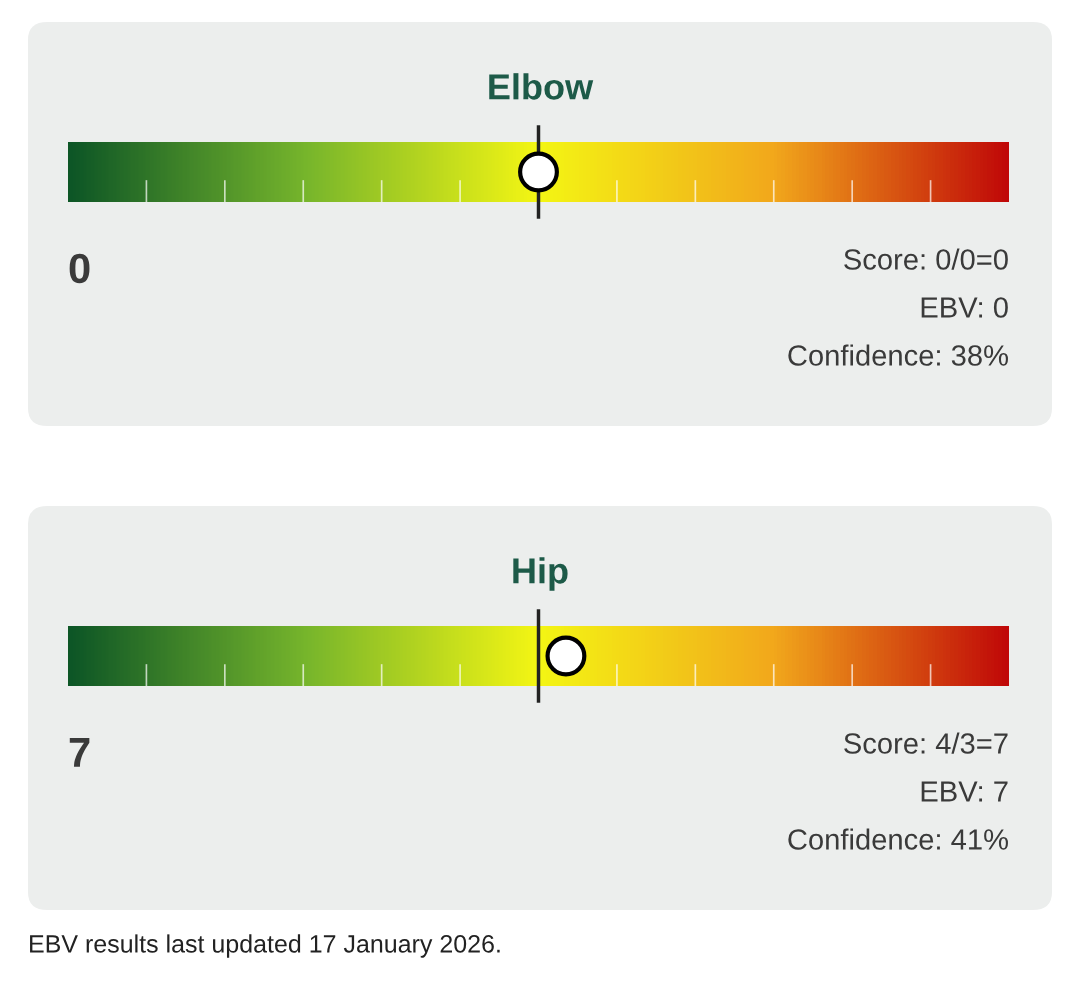 The width and height of the screenshot is (1080, 989). What do you see at coordinates (926, 259) in the screenshot?
I see `text: Score: 0/0=0` at bounding box center [926, 259].